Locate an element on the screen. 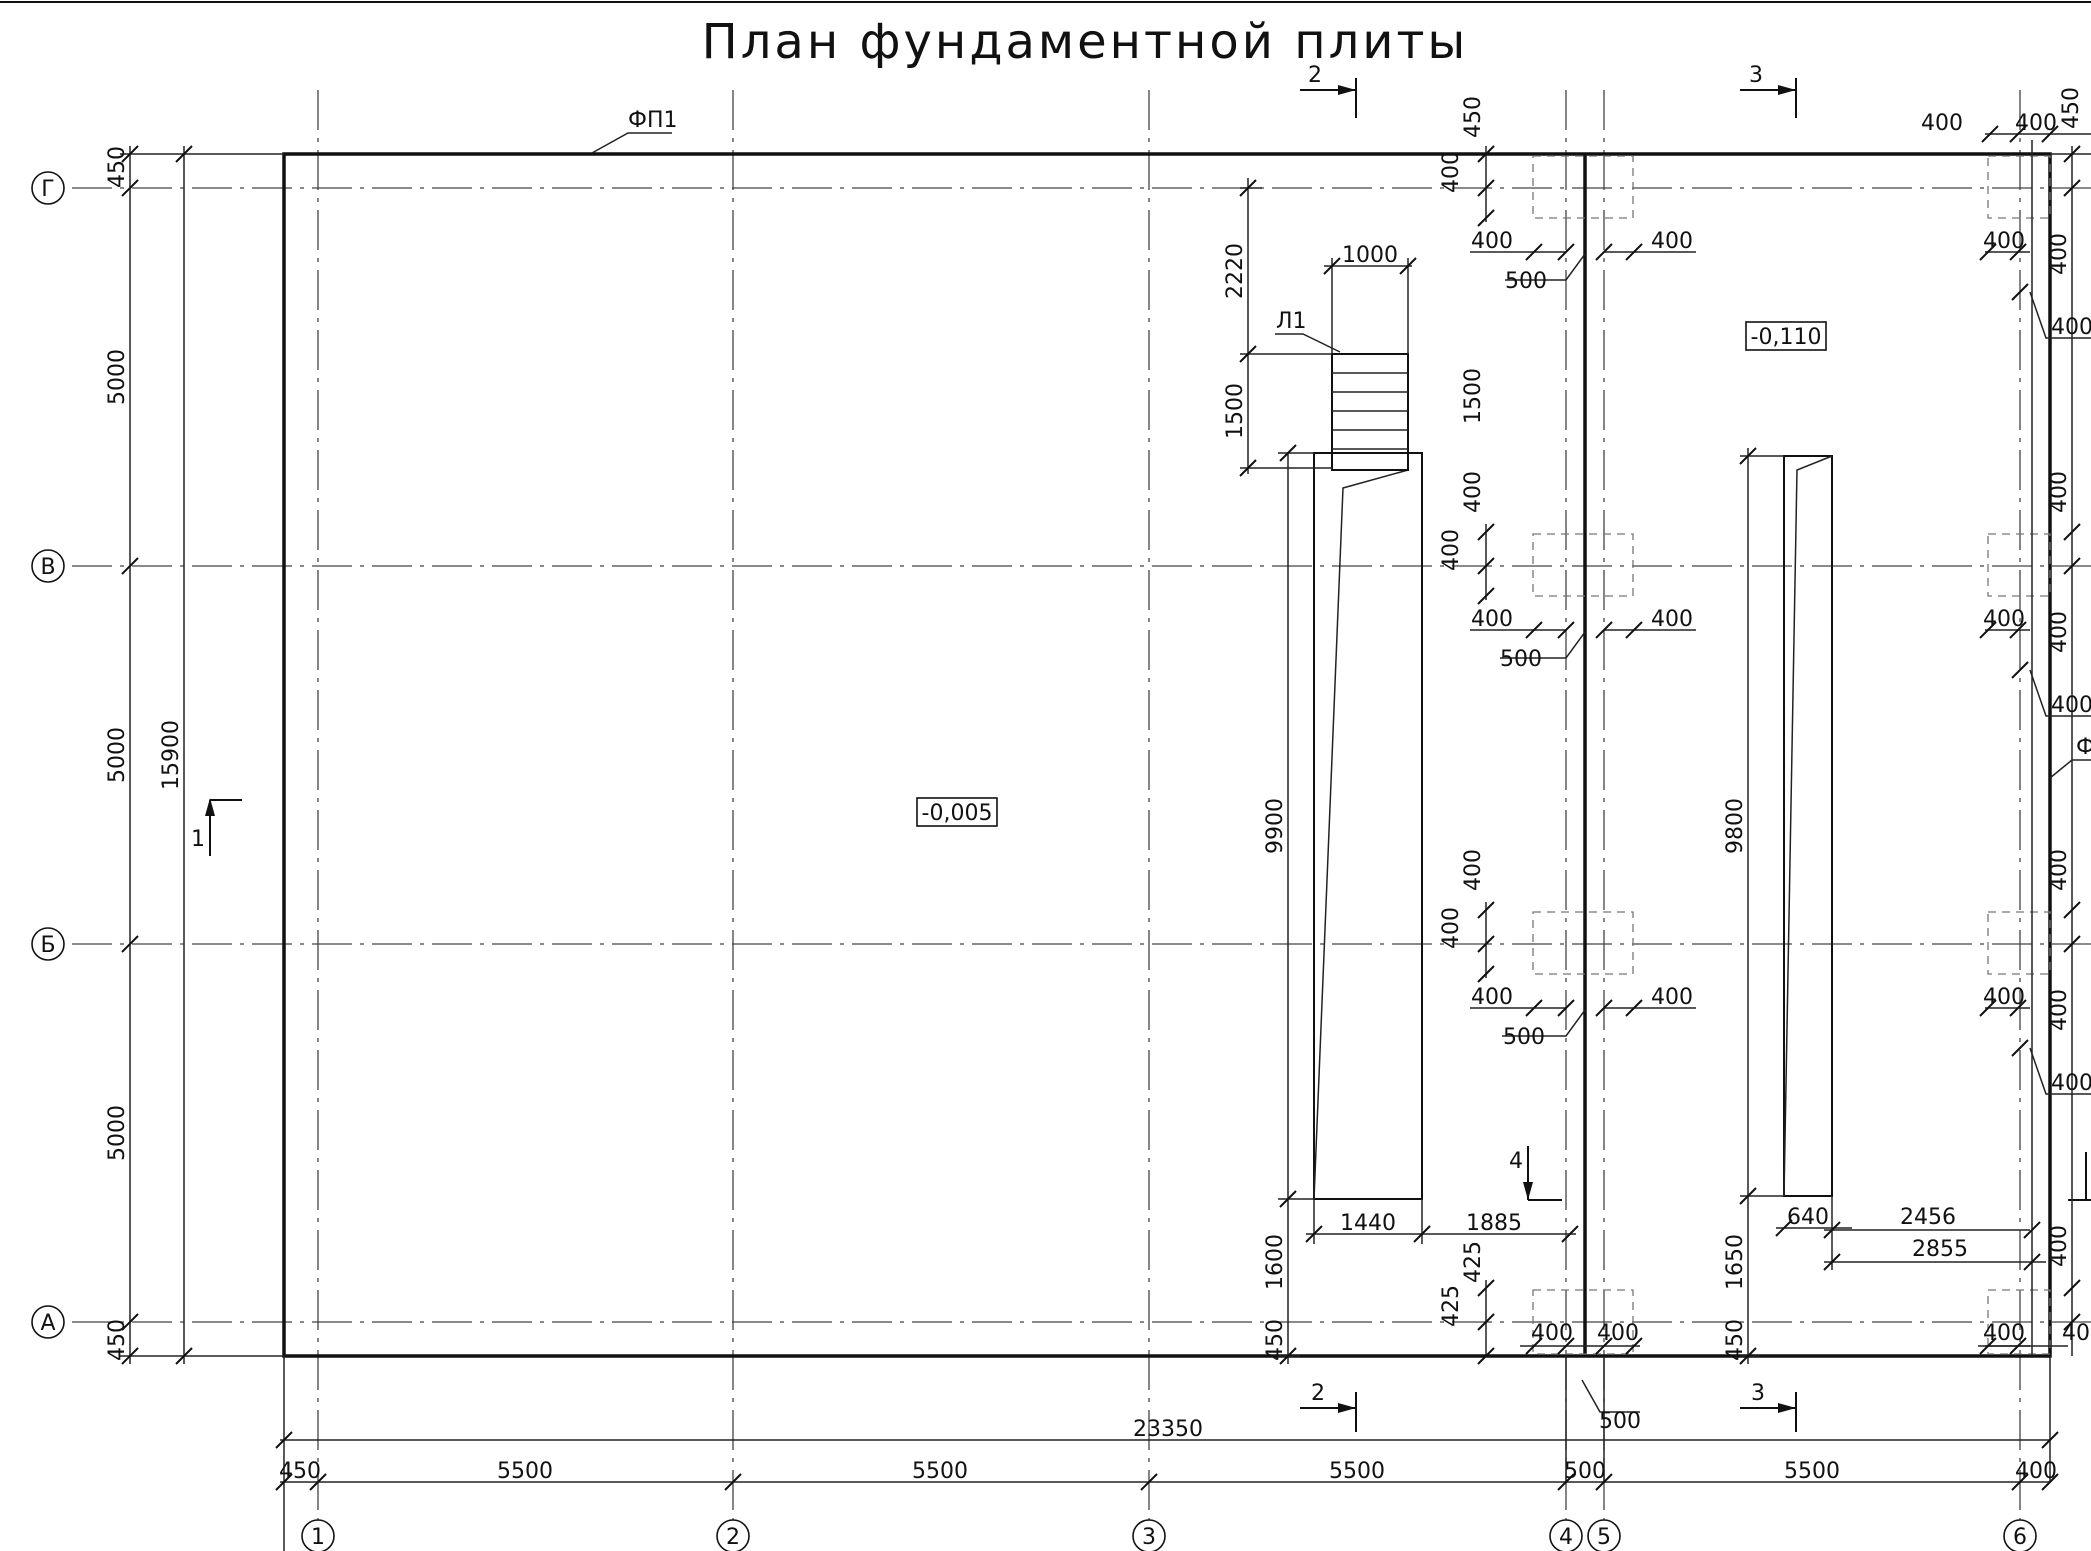 Image resolution: width=2091 pixels, height=1551 pixels. dim-400-edge-v: 400 is located at coordinates (2059, 632).